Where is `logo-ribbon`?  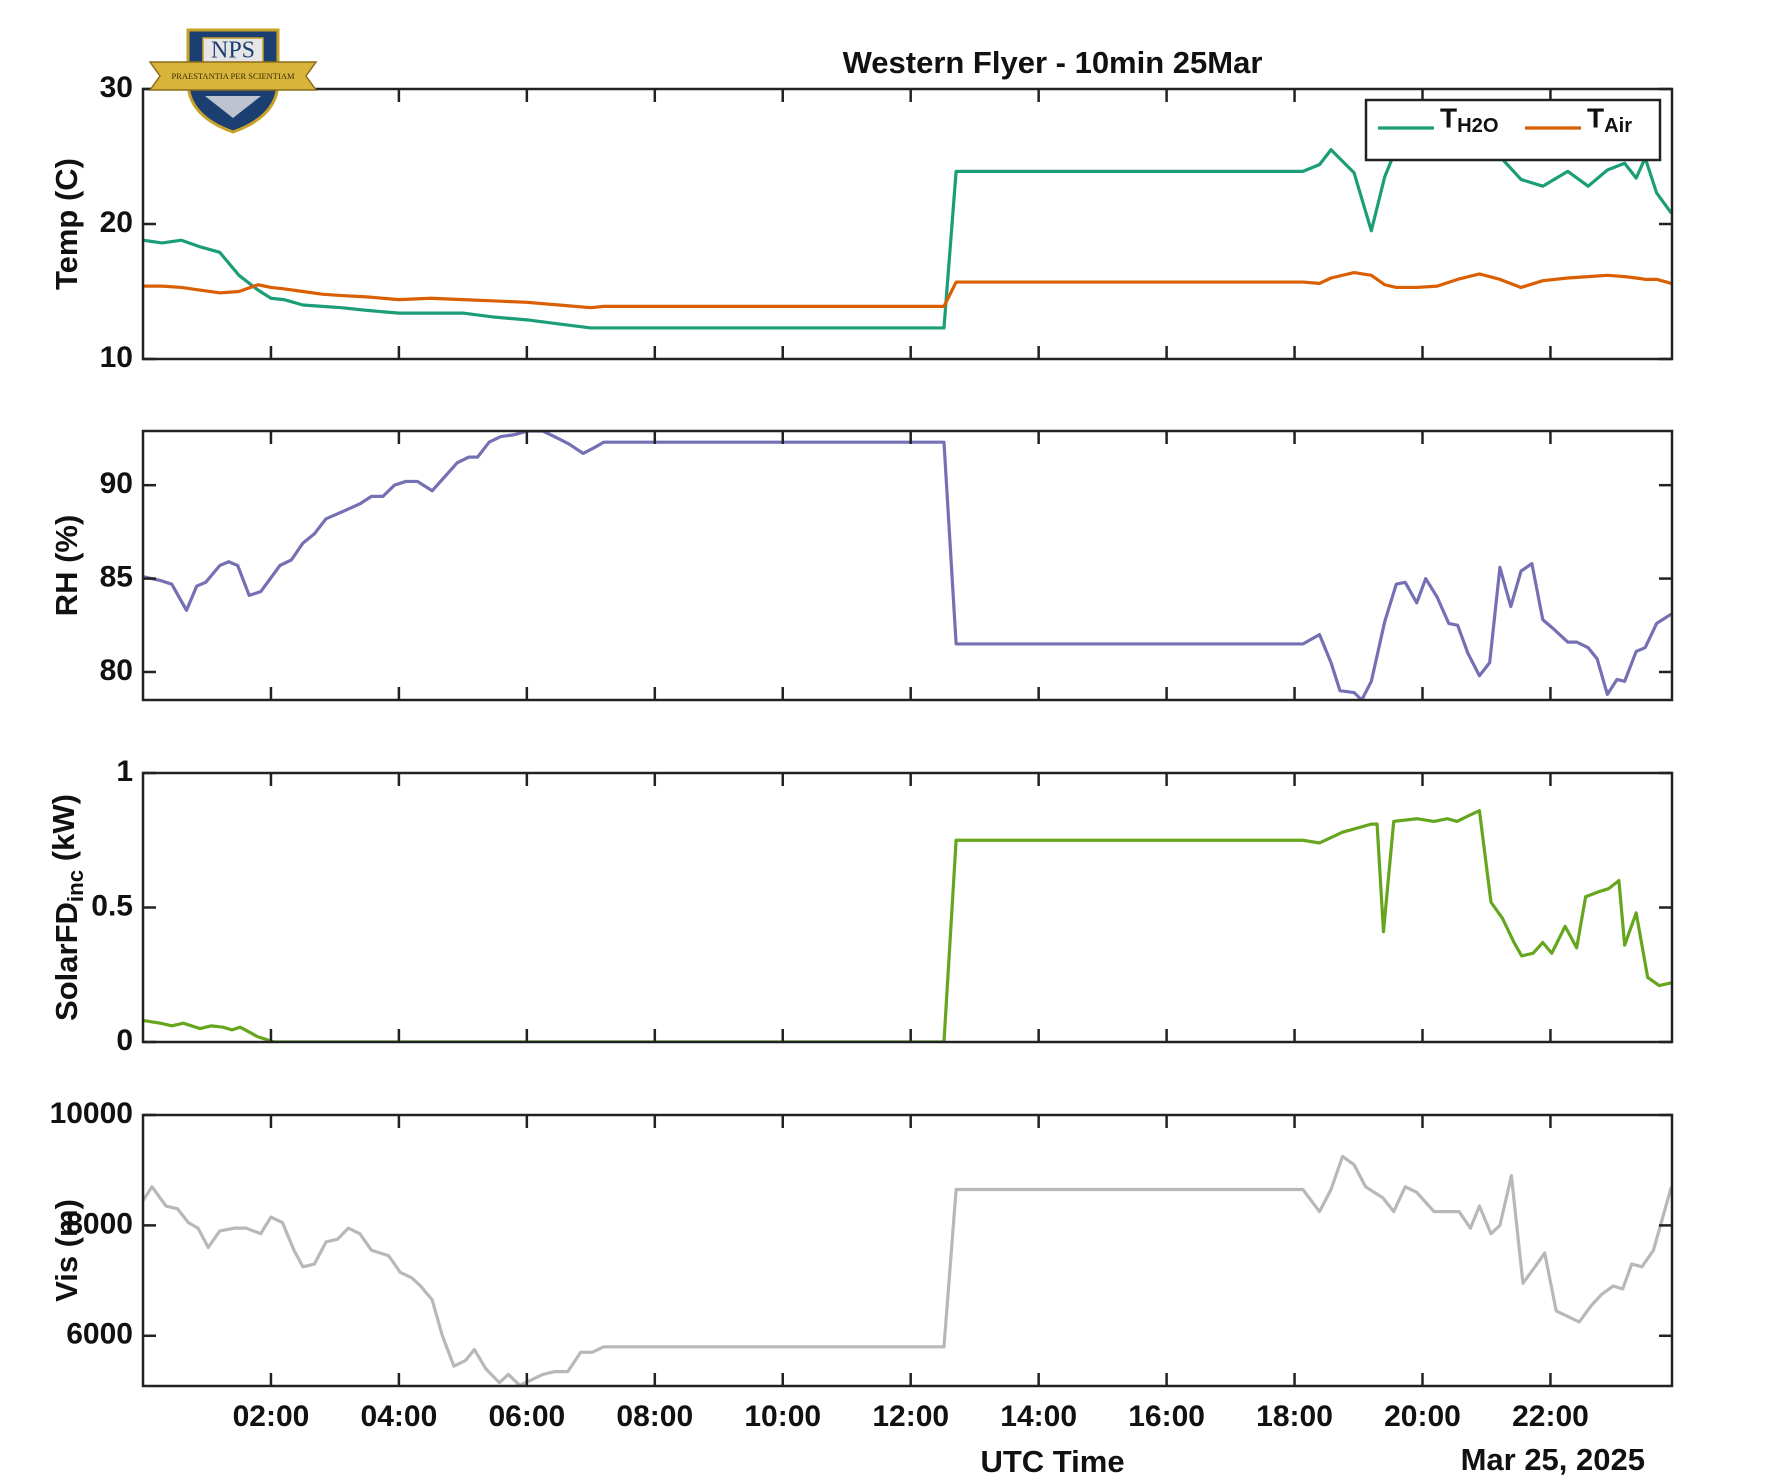 logo-ribbon is located at coordinates (233, 76).